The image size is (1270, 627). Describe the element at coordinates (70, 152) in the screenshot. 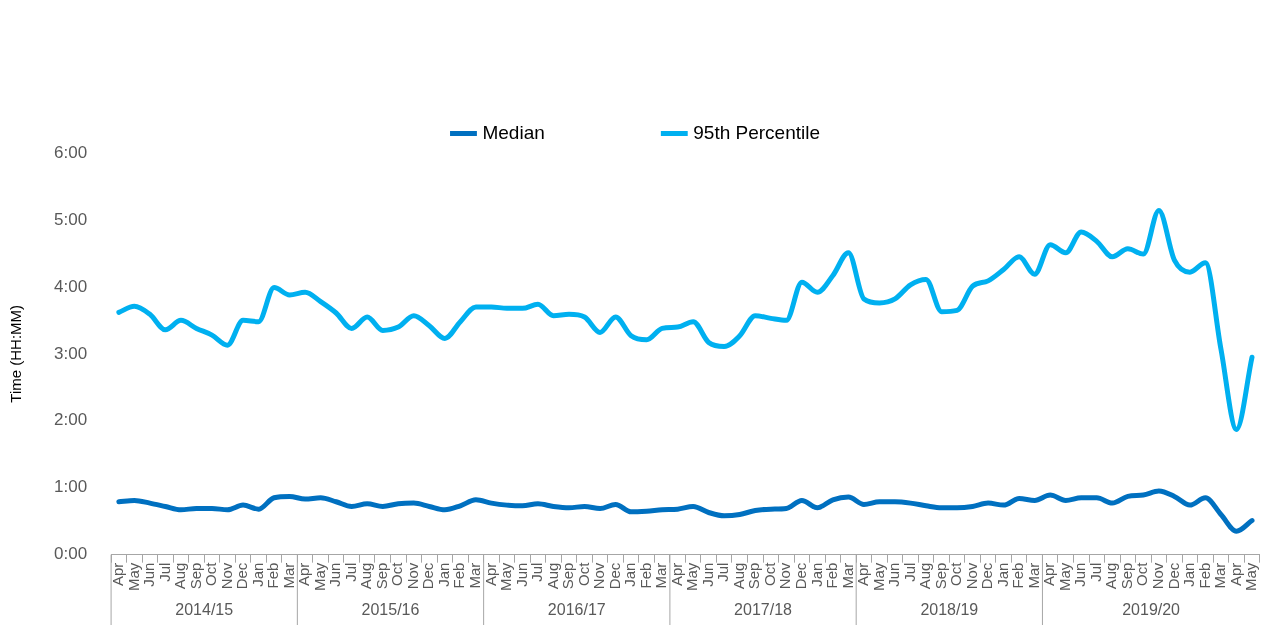

I see `y-tick-label: 6:00` at that location.